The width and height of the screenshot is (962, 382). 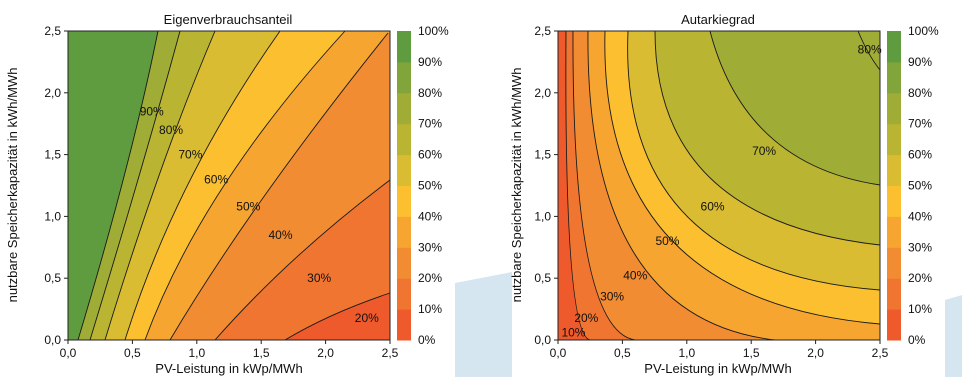 I want to click on x-tick-label: 1,5, so click(x=751, y=353).